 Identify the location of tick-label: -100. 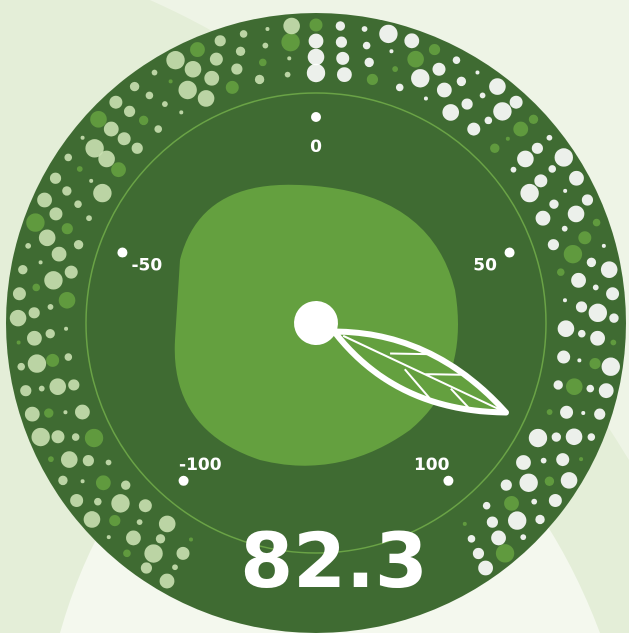
(200, 465).